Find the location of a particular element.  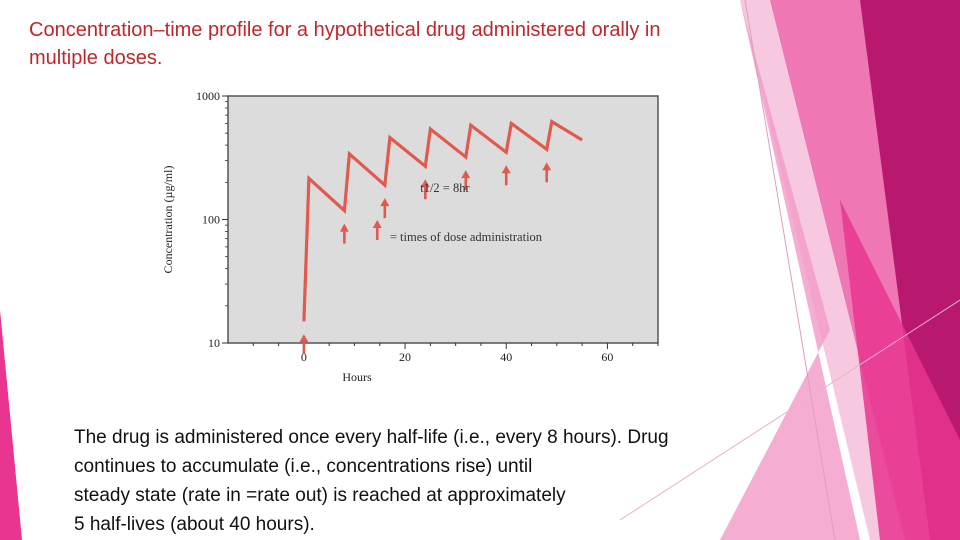

x-axis-label: Hours is located at coordinates (357, 377).